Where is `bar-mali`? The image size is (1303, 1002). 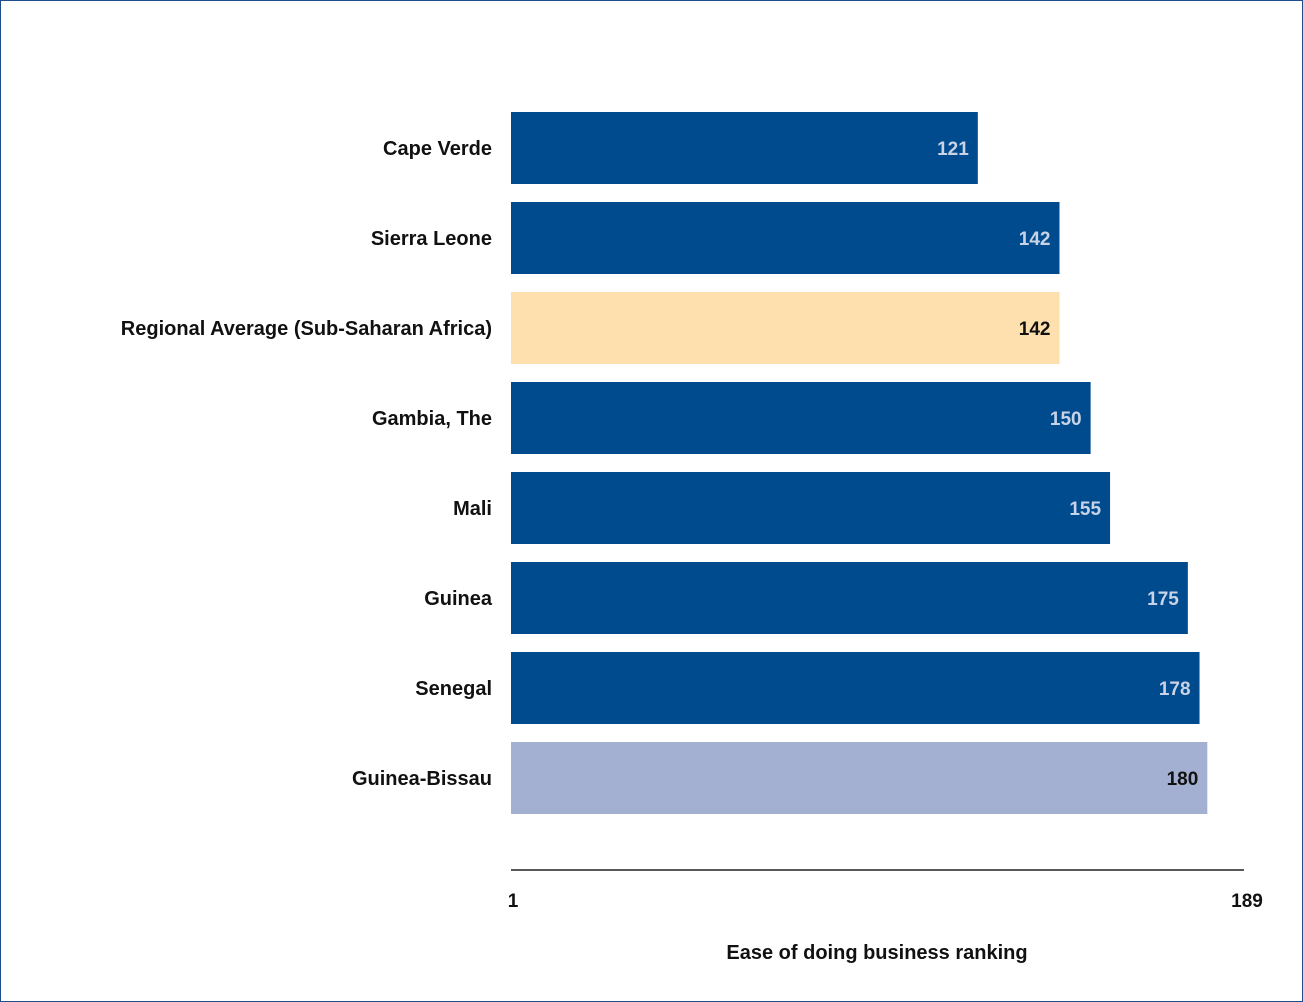
bar-mali is located at coordinates (811, 508).